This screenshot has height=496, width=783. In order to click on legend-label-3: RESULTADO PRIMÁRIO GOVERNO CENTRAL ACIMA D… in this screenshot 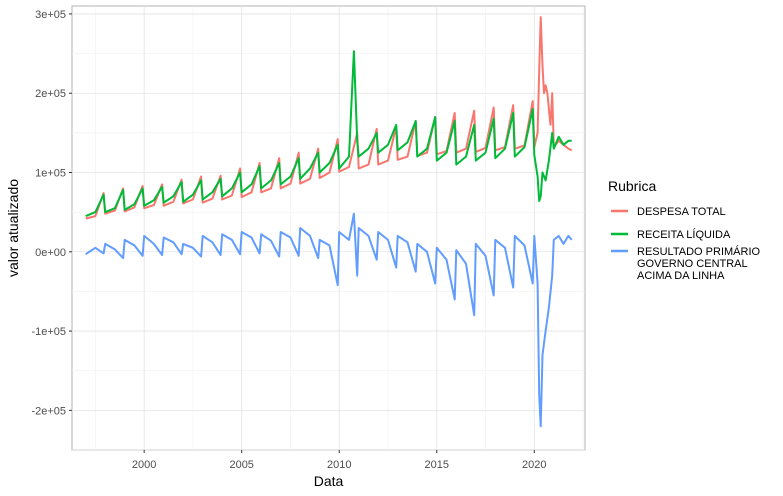, I will do `click(698, 263)`.